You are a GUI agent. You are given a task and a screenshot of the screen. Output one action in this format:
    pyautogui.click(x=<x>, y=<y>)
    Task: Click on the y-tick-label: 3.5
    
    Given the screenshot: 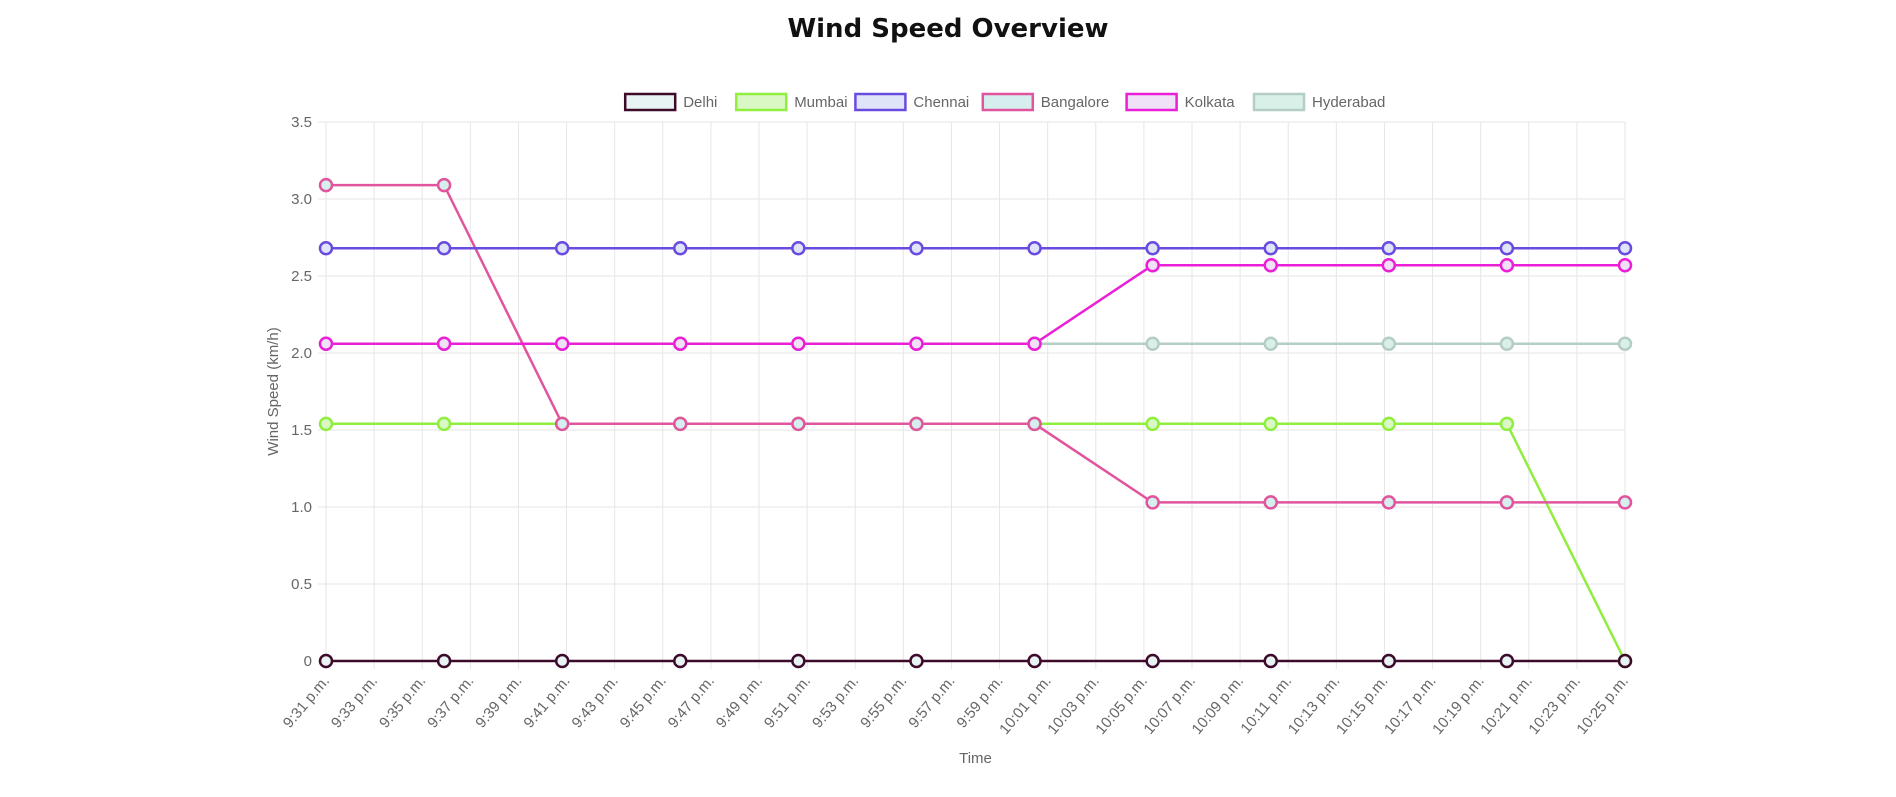 What is the action you would take?
    pyautogui.click(x=301, y=122)
    